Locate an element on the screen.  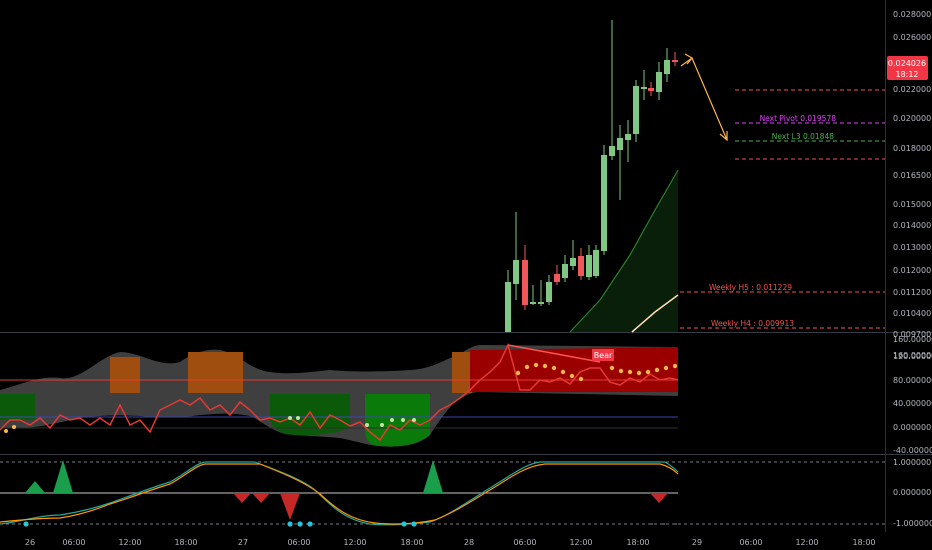
oscillator-line is located at coordinates (339, 392).